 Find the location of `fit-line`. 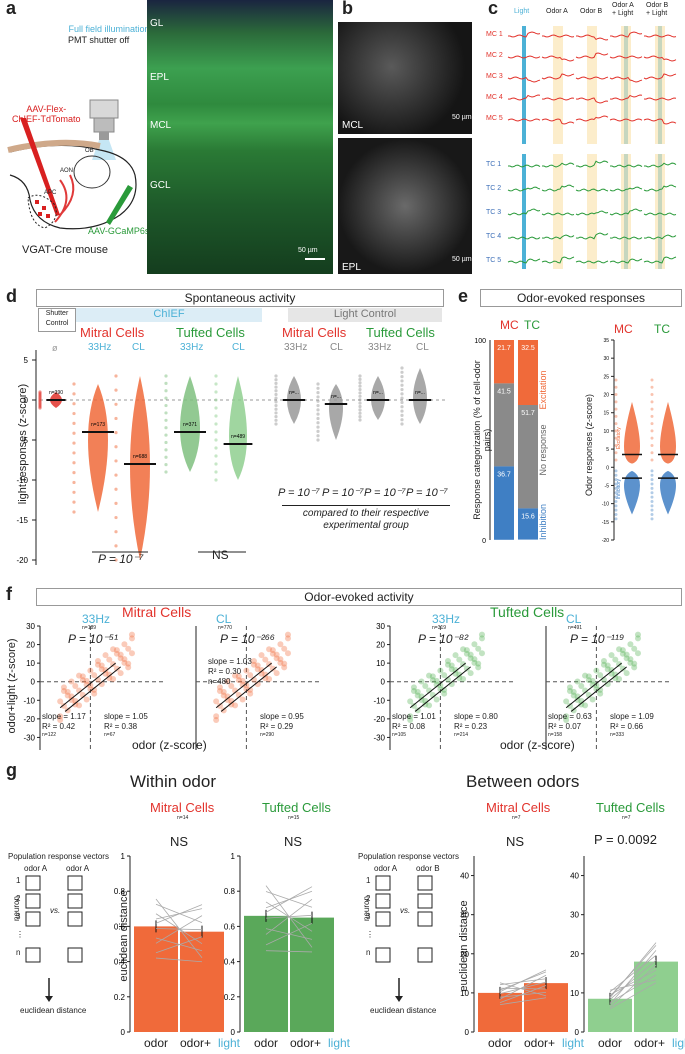

fit-line is located at coordinates (437, 685).